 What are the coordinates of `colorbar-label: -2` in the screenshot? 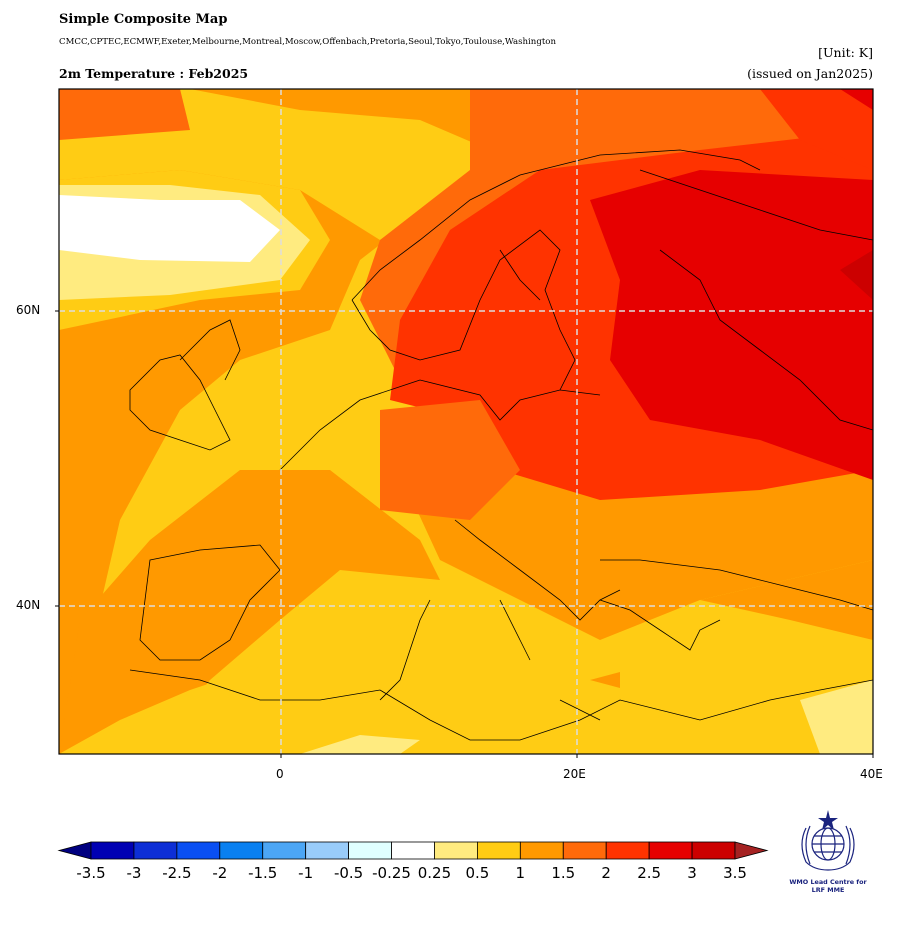 It's located at (220, 873).